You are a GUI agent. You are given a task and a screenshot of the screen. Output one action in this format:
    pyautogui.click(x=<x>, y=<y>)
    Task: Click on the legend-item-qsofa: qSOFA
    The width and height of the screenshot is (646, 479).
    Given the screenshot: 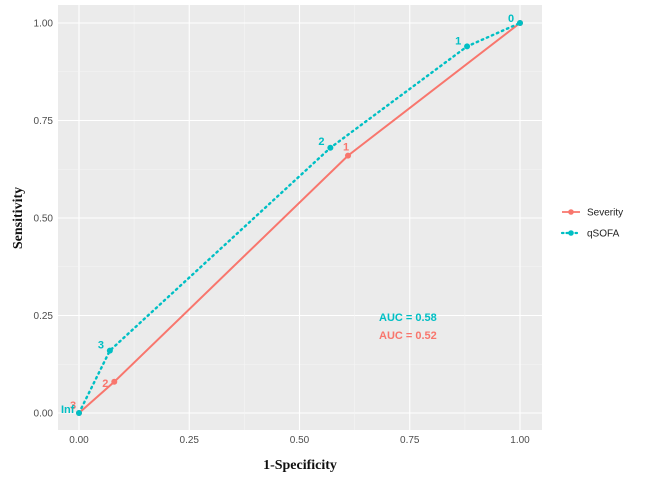 What is the action you would take?
    pyautogui.click(x=590, y=234)
    